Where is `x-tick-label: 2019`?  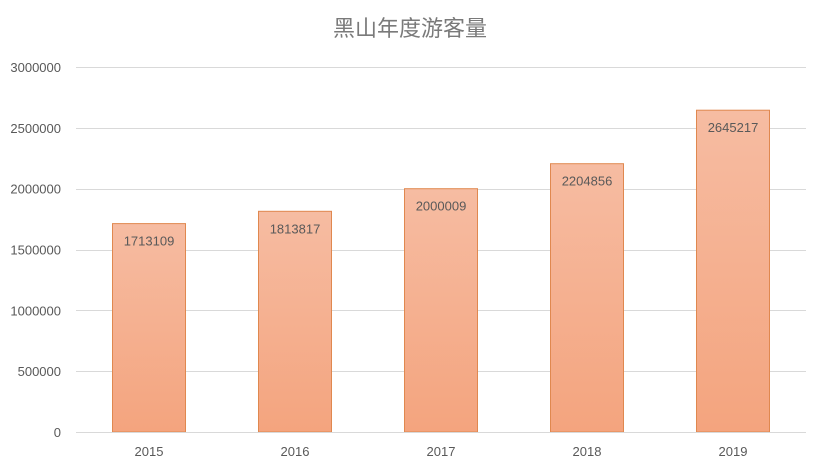
x-tick-label: 2019 is located at coordinates (733, 451).